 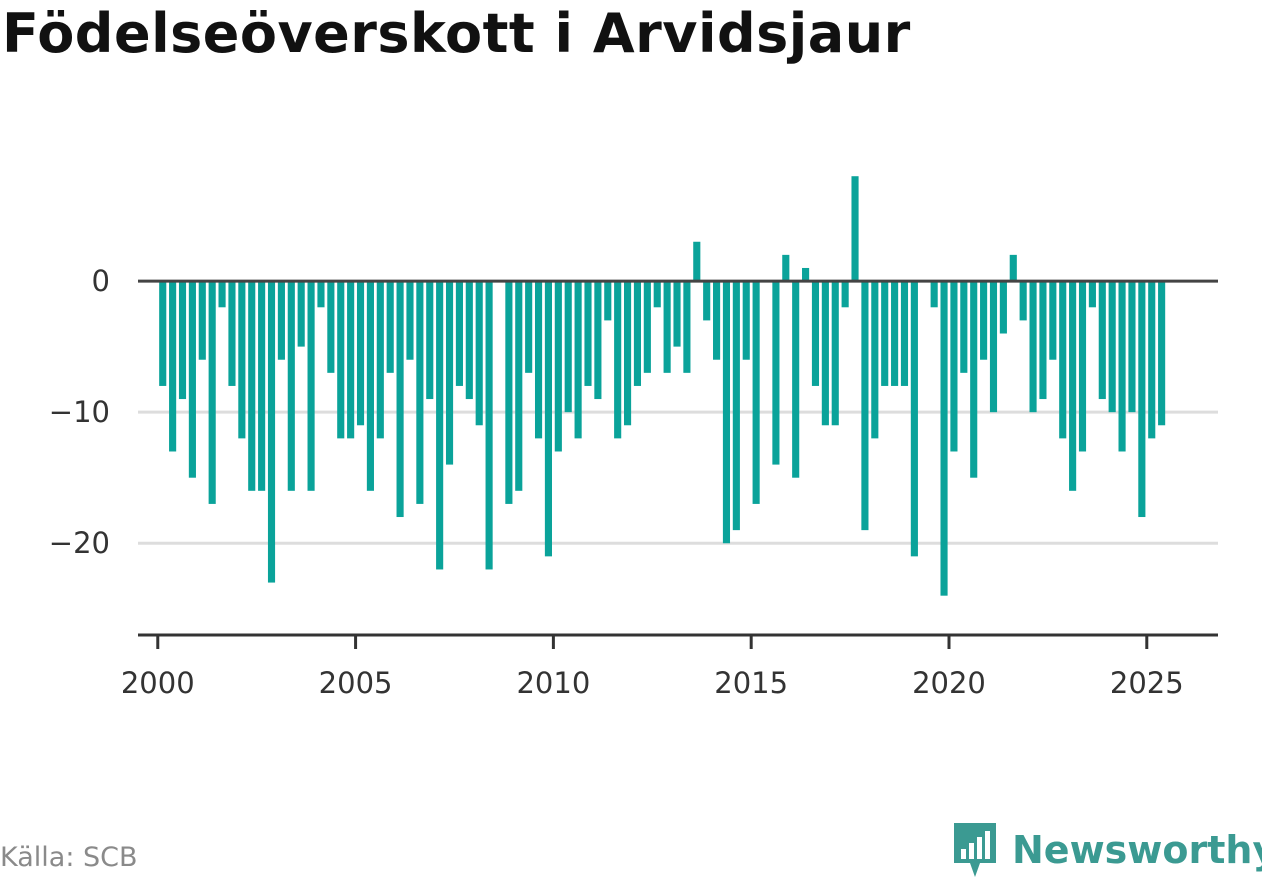 I want to click on grid-lines, so click(x=678, y=477).